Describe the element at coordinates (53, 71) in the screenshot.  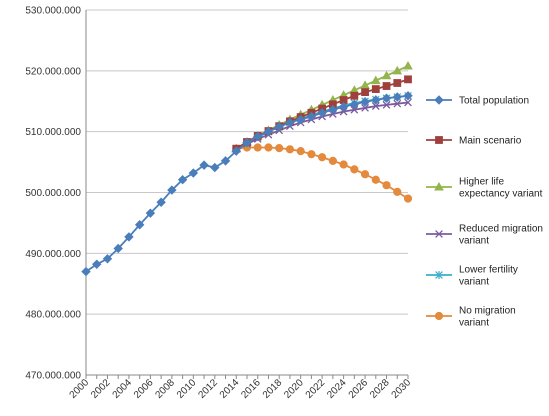
I see `y-tick-label: 520.000.000` at that location.